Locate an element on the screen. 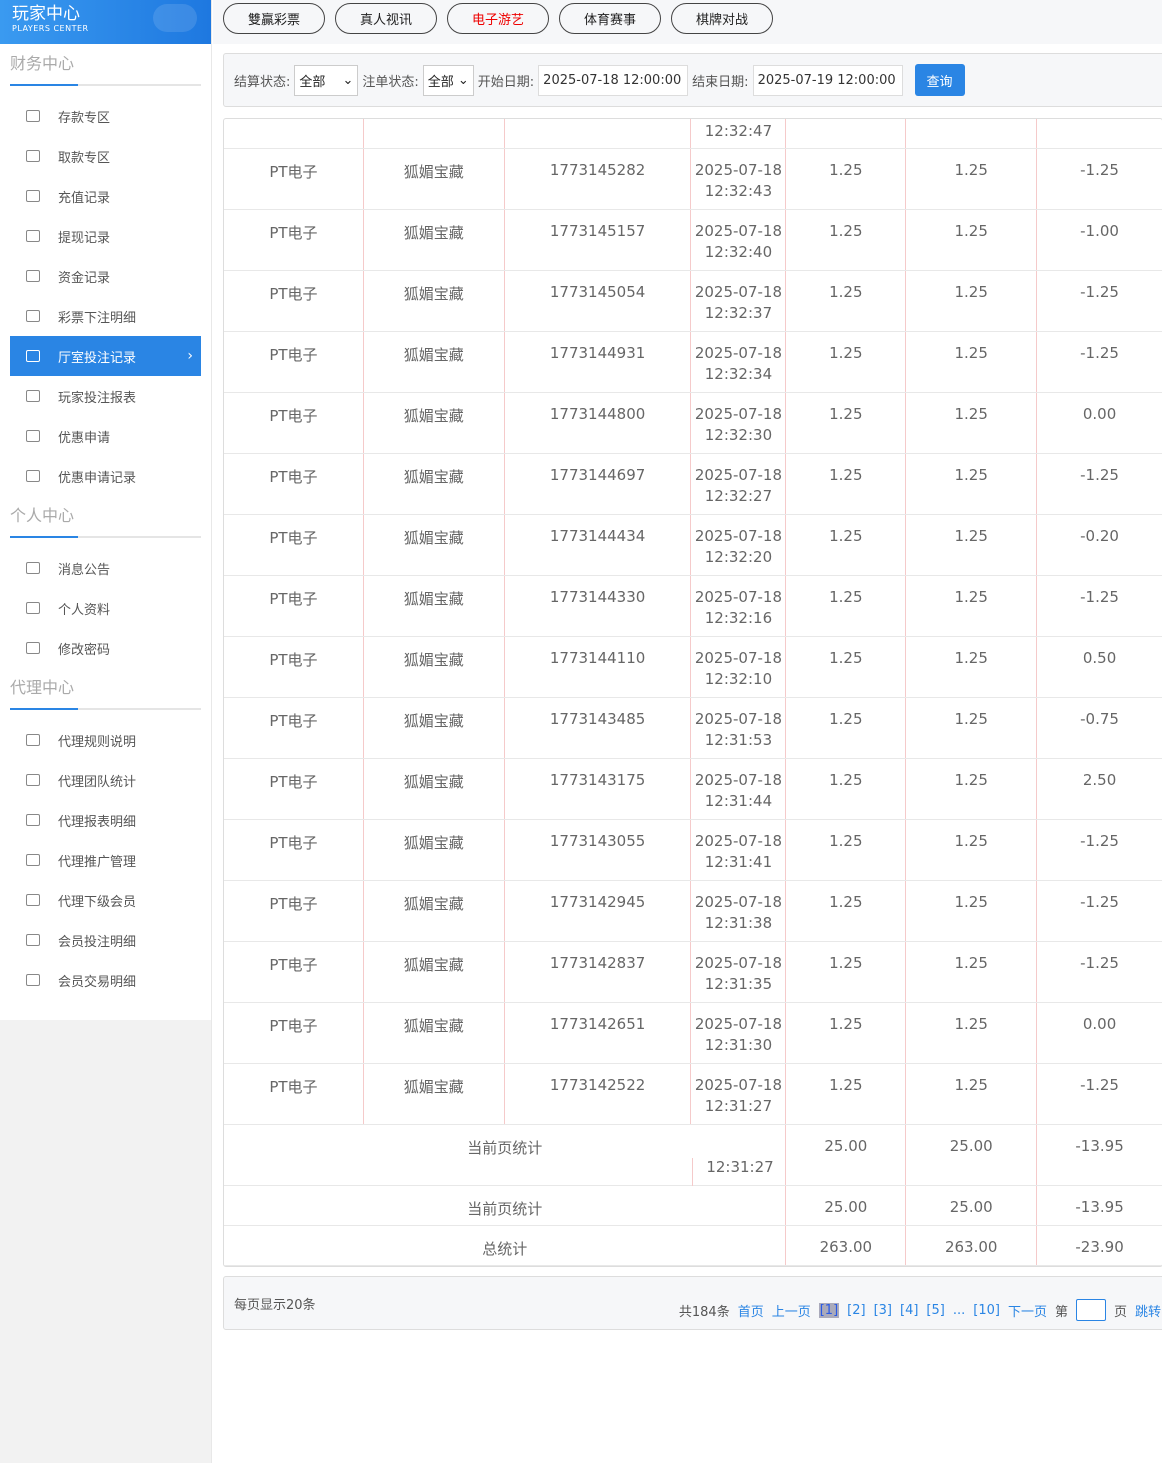 This screenshot has width=1162, height=1463. table-cell: 2025-07-18 12:32:30 is located at coordinates (739, 423).